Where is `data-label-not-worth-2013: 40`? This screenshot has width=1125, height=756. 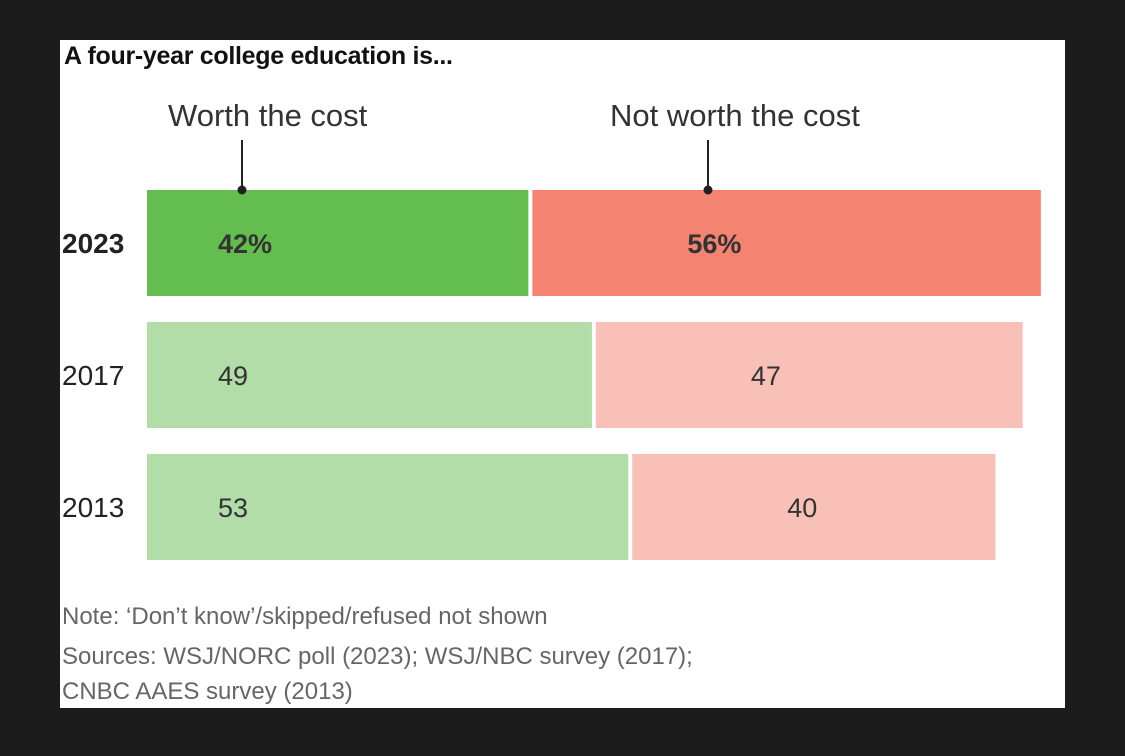
data-label-not-worth-2013: 40 is located at coordinates (802, 508).